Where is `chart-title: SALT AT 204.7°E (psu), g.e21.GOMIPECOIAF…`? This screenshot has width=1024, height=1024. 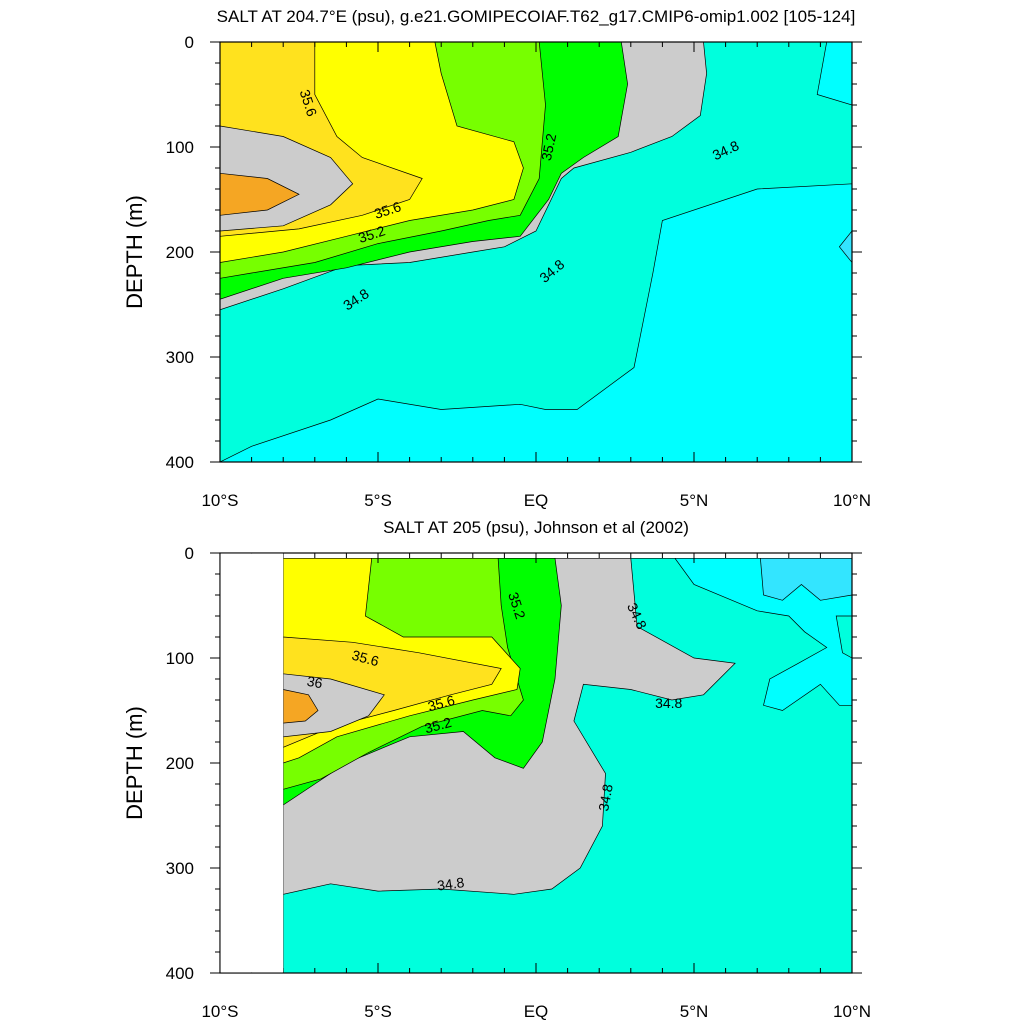 chart-title: SALT AT 204.7°E (psu), g.e21.GOMIPECOIAF… is located at coordinates (536, 16).